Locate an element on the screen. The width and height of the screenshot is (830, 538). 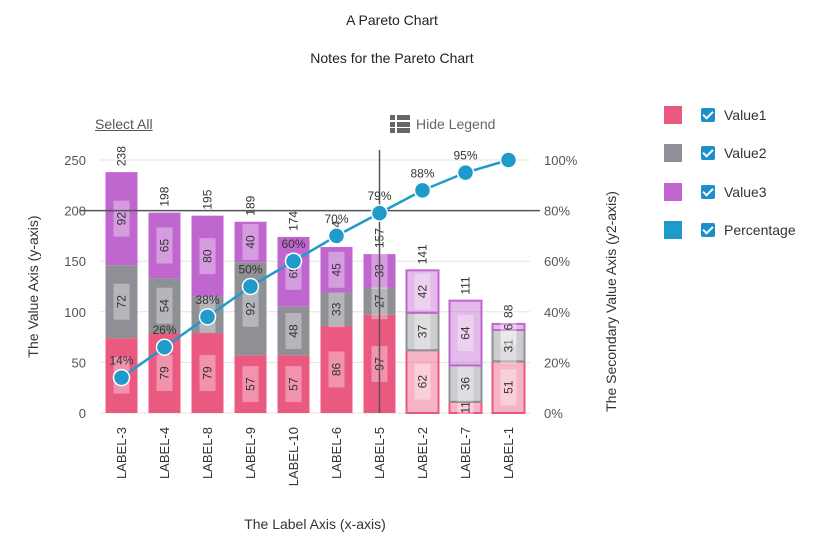
hide-legend-button: Hide Legend is located at coordinates (442, 124).